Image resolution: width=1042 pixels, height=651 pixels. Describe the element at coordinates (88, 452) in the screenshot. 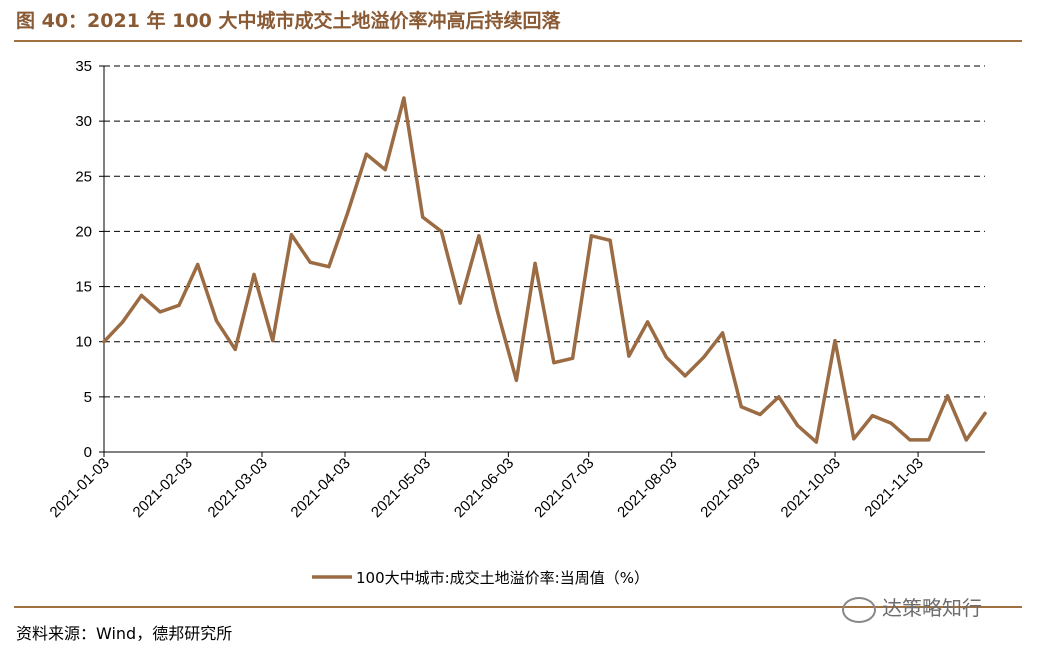

I see `y-tick-label: 0` at that location.